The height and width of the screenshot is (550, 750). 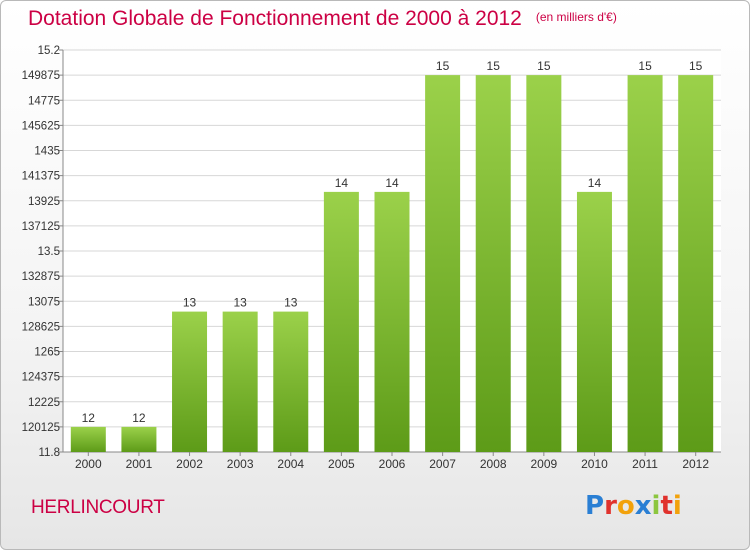 I want to click on x-tick-label: 2010, so click(x=594, y=464).